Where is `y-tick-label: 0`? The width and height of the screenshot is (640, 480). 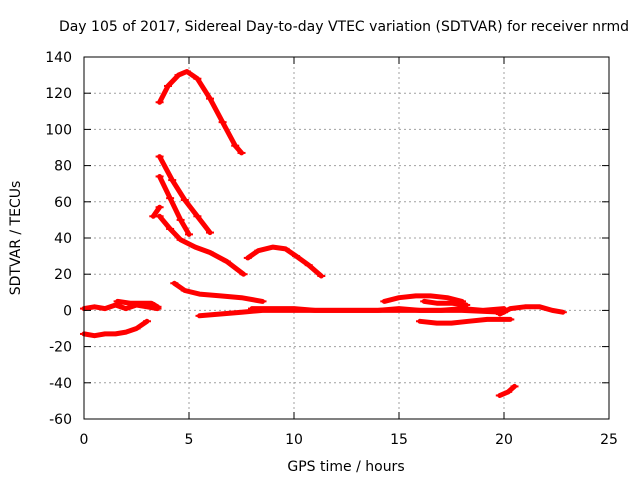
y-tick-label: 0 is located at coordinates (67, 311).